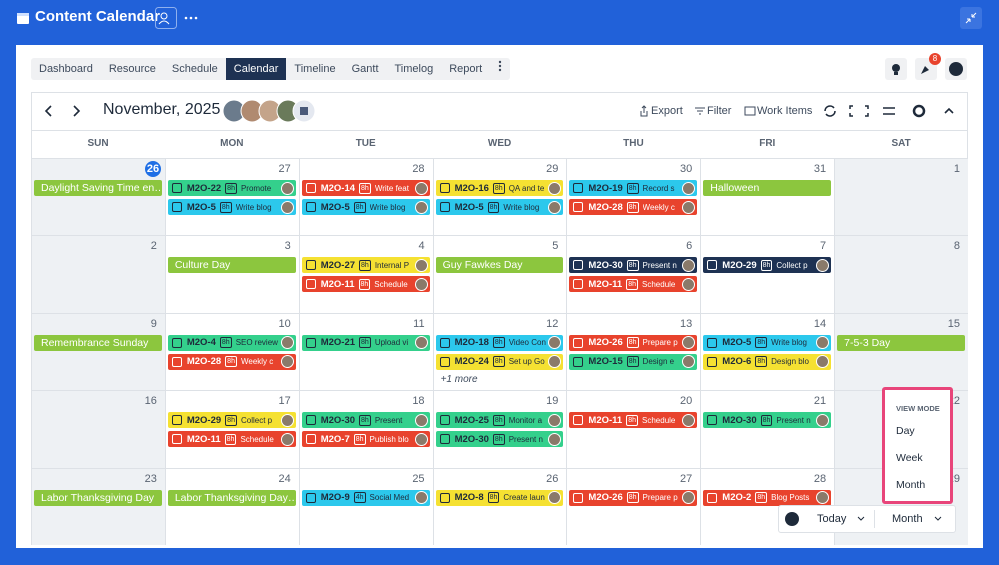 The width and height of the screenshot is (999, 565). Describe the element at coordinates (365, 420) in the screenshot. I see `work-item: M2O-30 8h Present` at that location.